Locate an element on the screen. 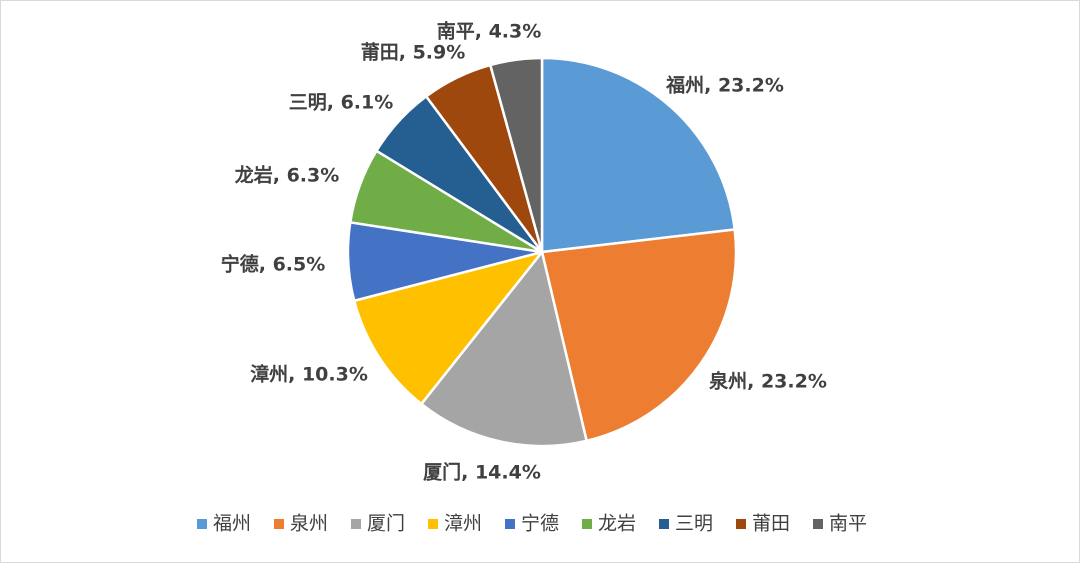  legend-item: 三明 is located at coordinates (686, 524).